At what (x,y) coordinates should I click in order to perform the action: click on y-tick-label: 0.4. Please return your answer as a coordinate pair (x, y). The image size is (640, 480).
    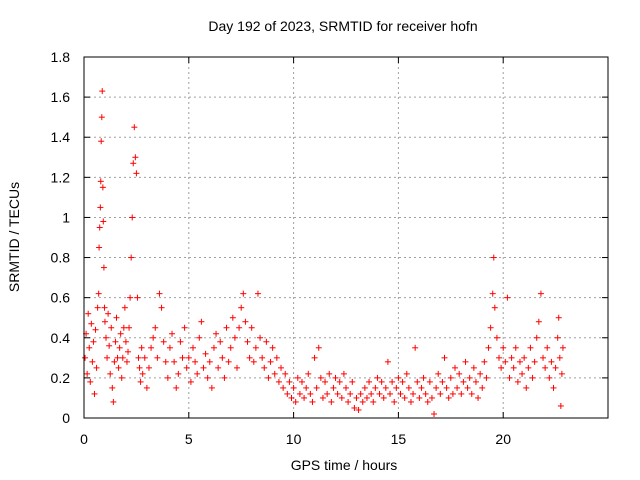
    Looking at the image, I should click on (61, 338).